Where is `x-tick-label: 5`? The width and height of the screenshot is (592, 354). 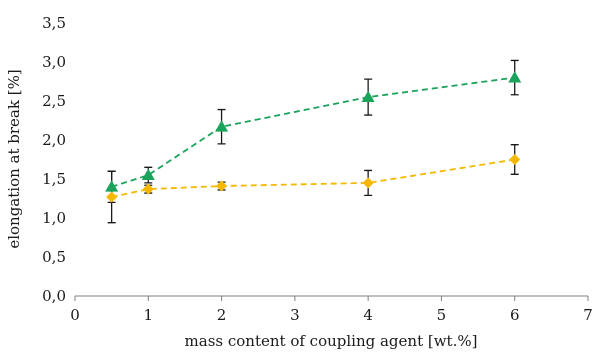 x-tick-label: 5 is located at coordinates (442, 315).